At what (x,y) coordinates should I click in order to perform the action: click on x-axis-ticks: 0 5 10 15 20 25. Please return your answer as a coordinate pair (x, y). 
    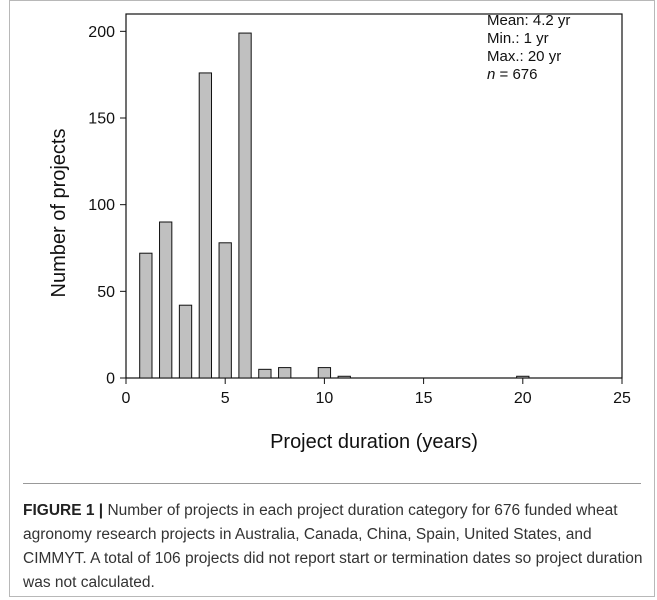
    Looking at the image, I should click on (376, 392).